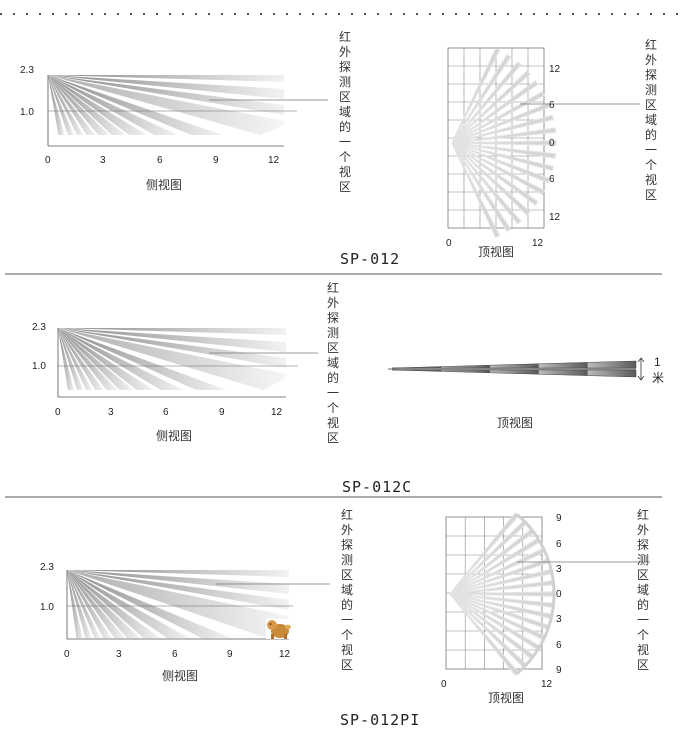 The height and width of the screenshot is (733, 685). What do you see at coordinates (658, 378) in the screenshot?
I see `curtain-width-unit: 米` at bounding box center [658, 378].